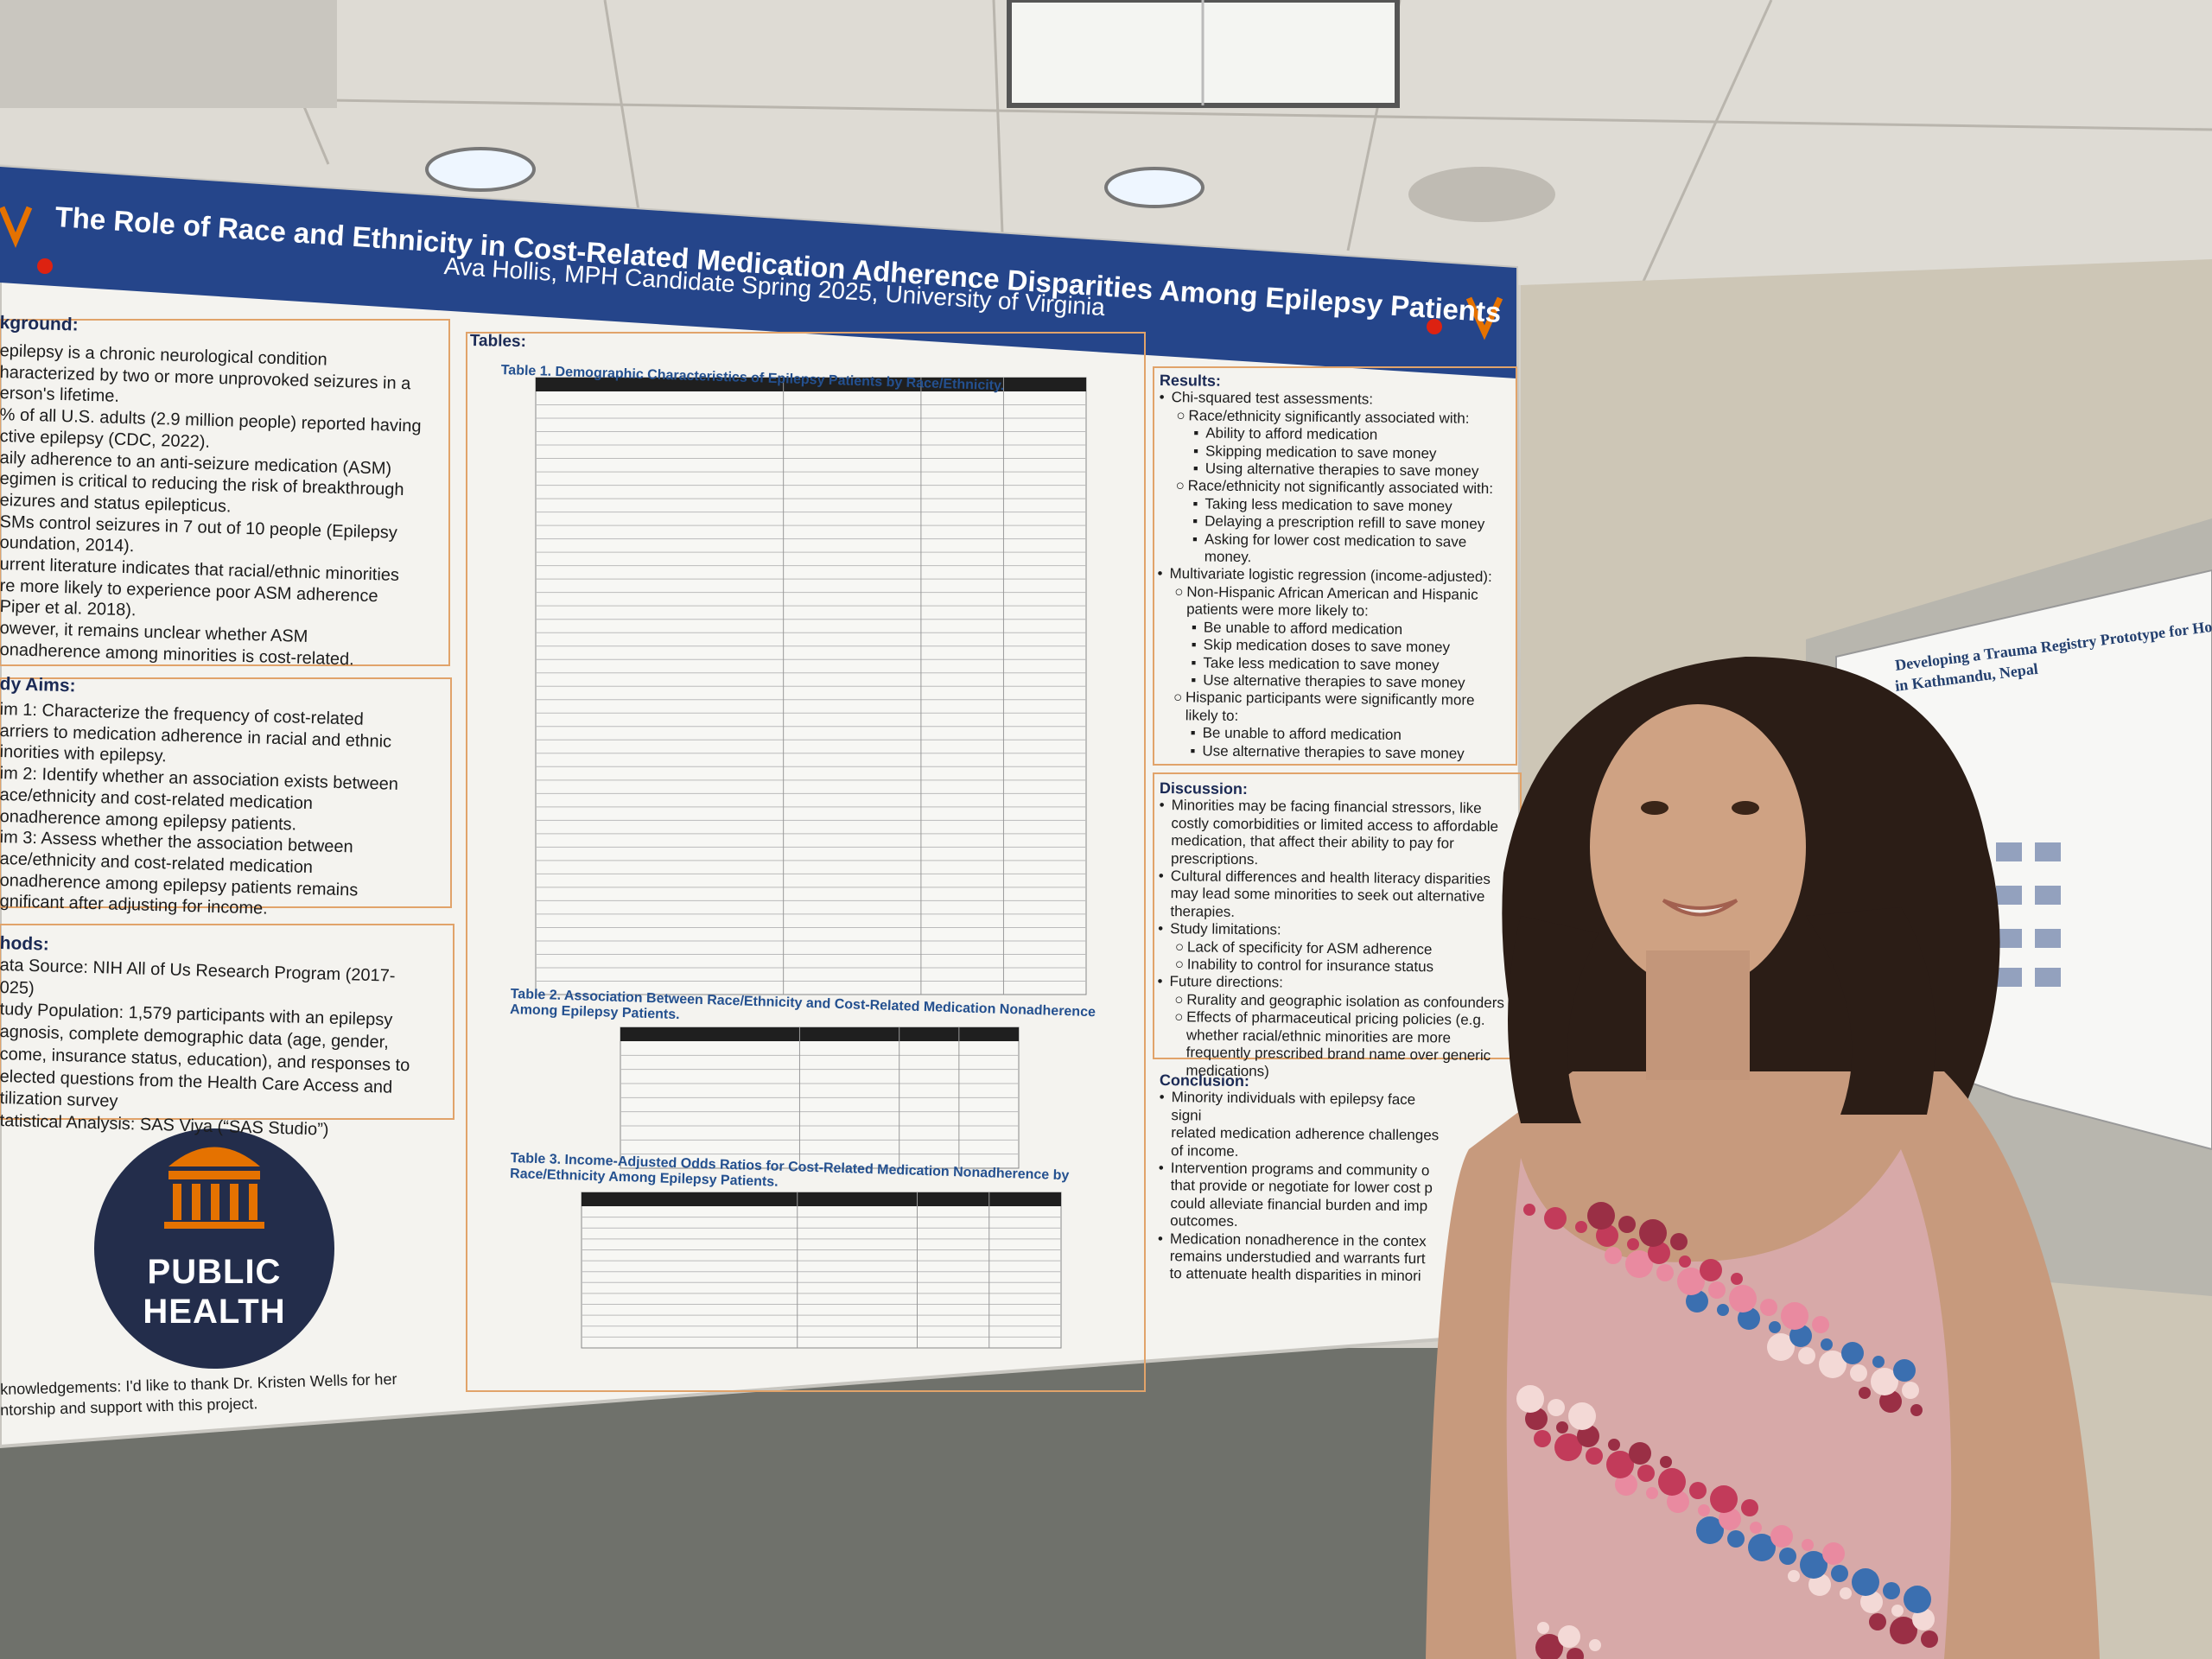  I want to click on poster-text: erson's lifetime., so click(60, 395).